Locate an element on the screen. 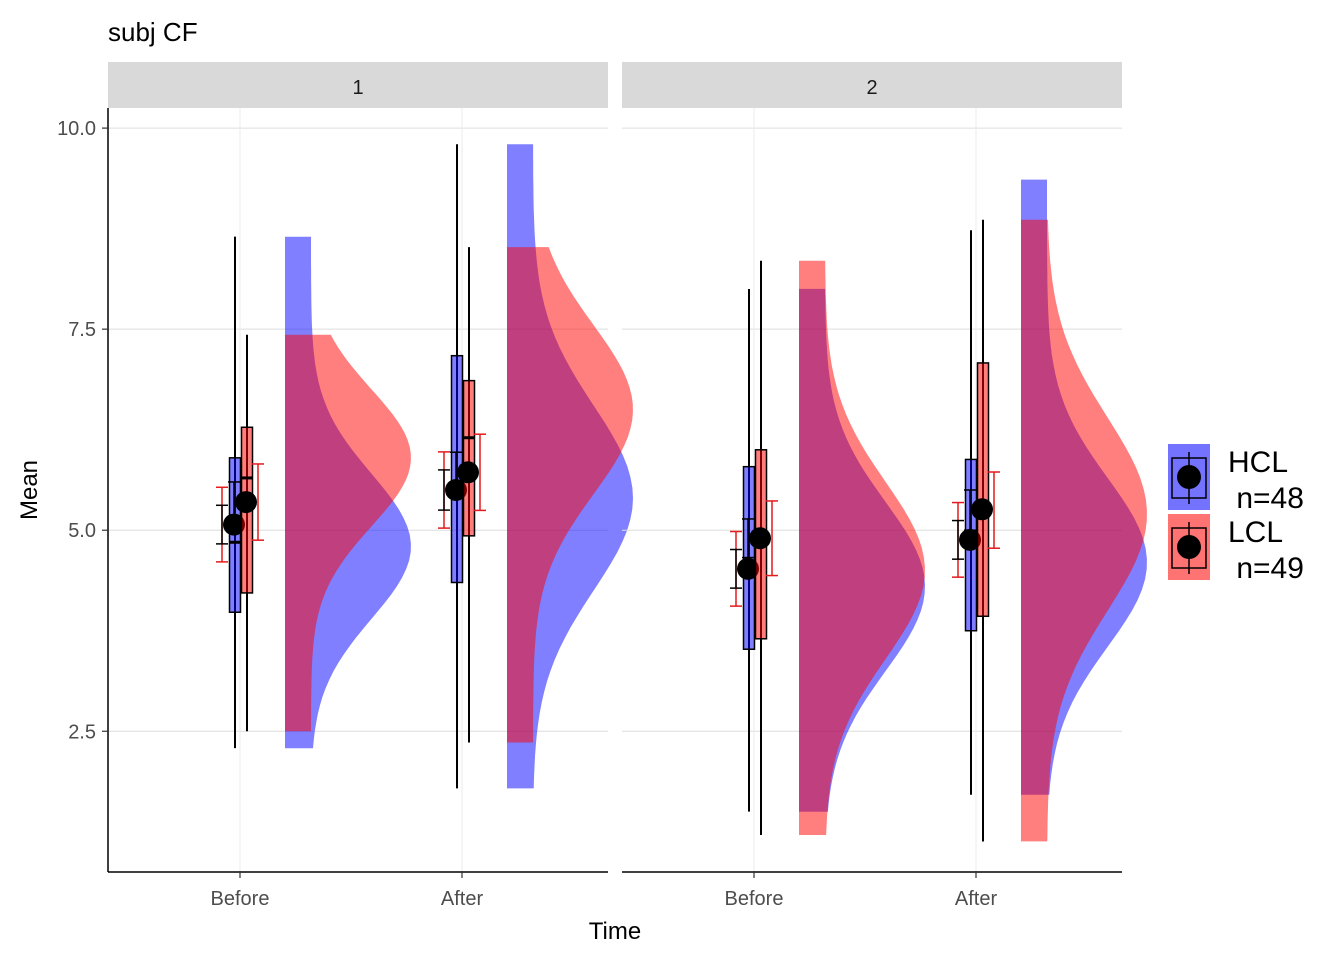 This screenshot has width=1344, height=960. y-tick-label: 5.0 is located at coordinates (82, 531).